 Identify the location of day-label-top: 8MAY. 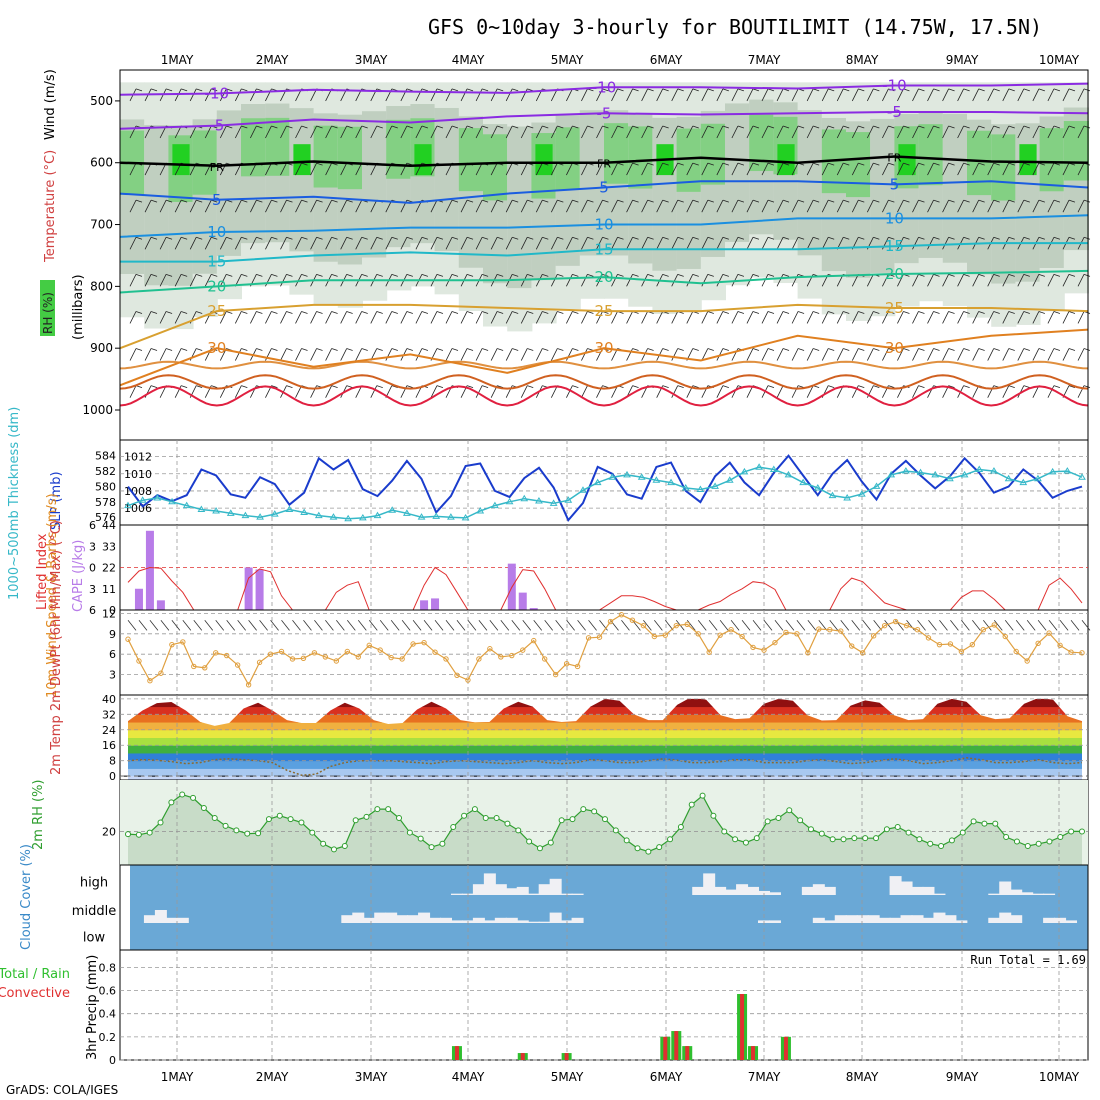
(862, 60).